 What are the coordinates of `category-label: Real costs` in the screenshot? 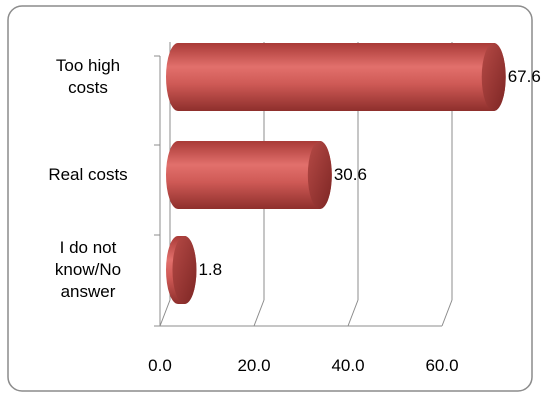 It's located at (88, 175).